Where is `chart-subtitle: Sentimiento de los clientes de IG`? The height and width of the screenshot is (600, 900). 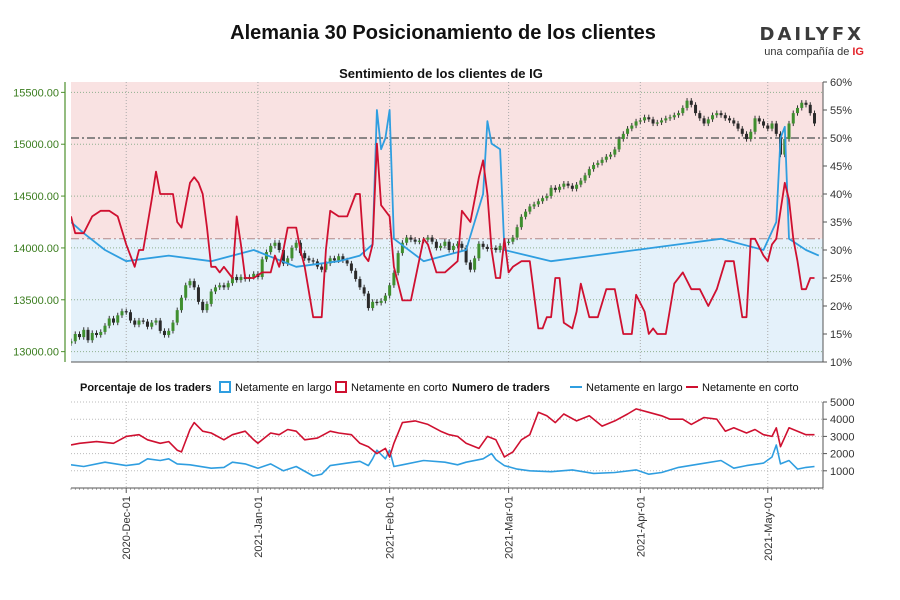
chart-subtitle: Sentimiento de los clientes de IG is located at coordinates (441, 73).